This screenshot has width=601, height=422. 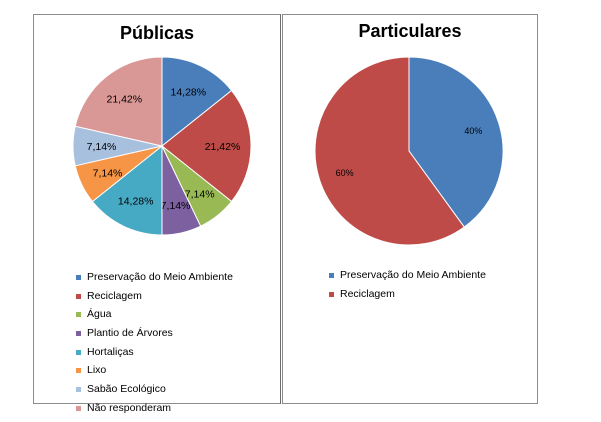 What do you see at coordinates (78, 334) in the screenshot?
I see `legend-swatch-plantio-de-arvores` at bounding box center [78, 334].